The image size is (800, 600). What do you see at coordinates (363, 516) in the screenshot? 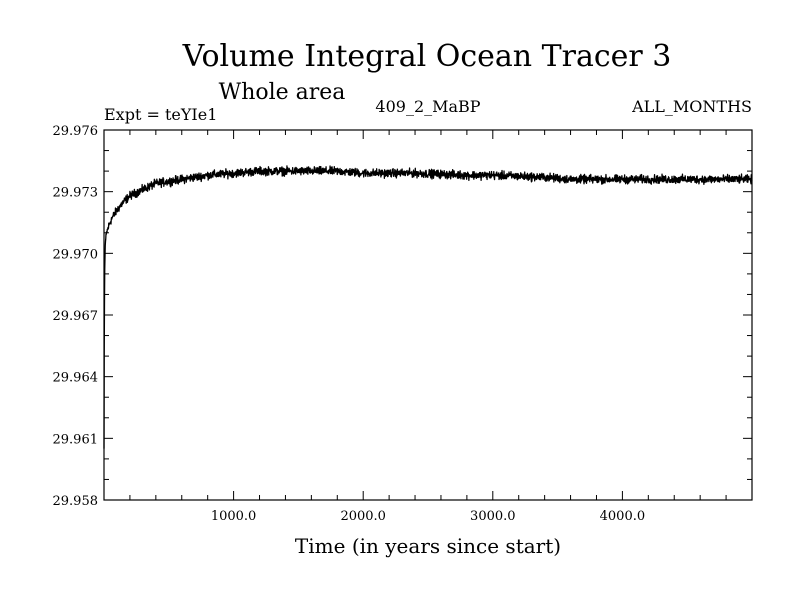
I see `x-tick-label: 2000.0` at bounding box center [363, 516].